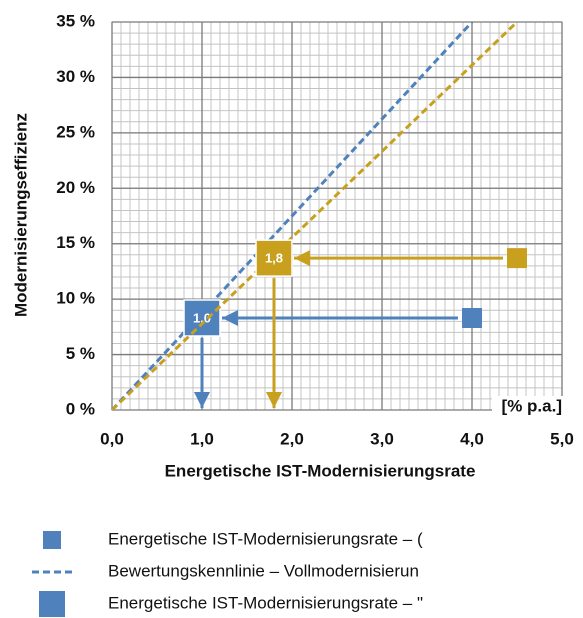  I want to click on x-tick-label: 1,0, so click(202, 438).